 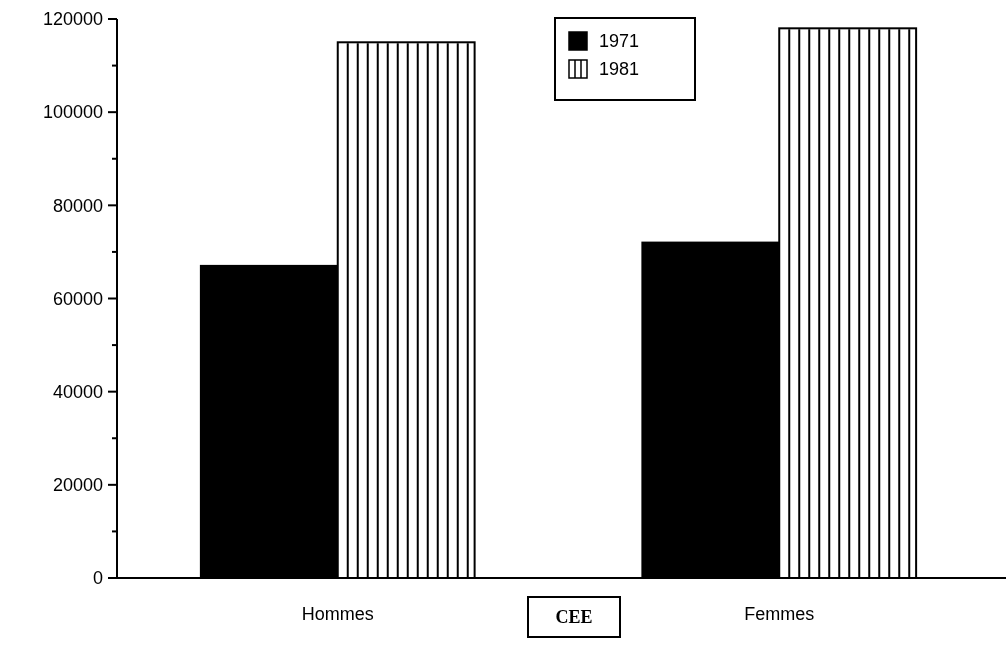 What do you see at coordinates (779, 614) in the screenshot?
I see `x-tick-label: Femmes` at bounding box center [779, 614].